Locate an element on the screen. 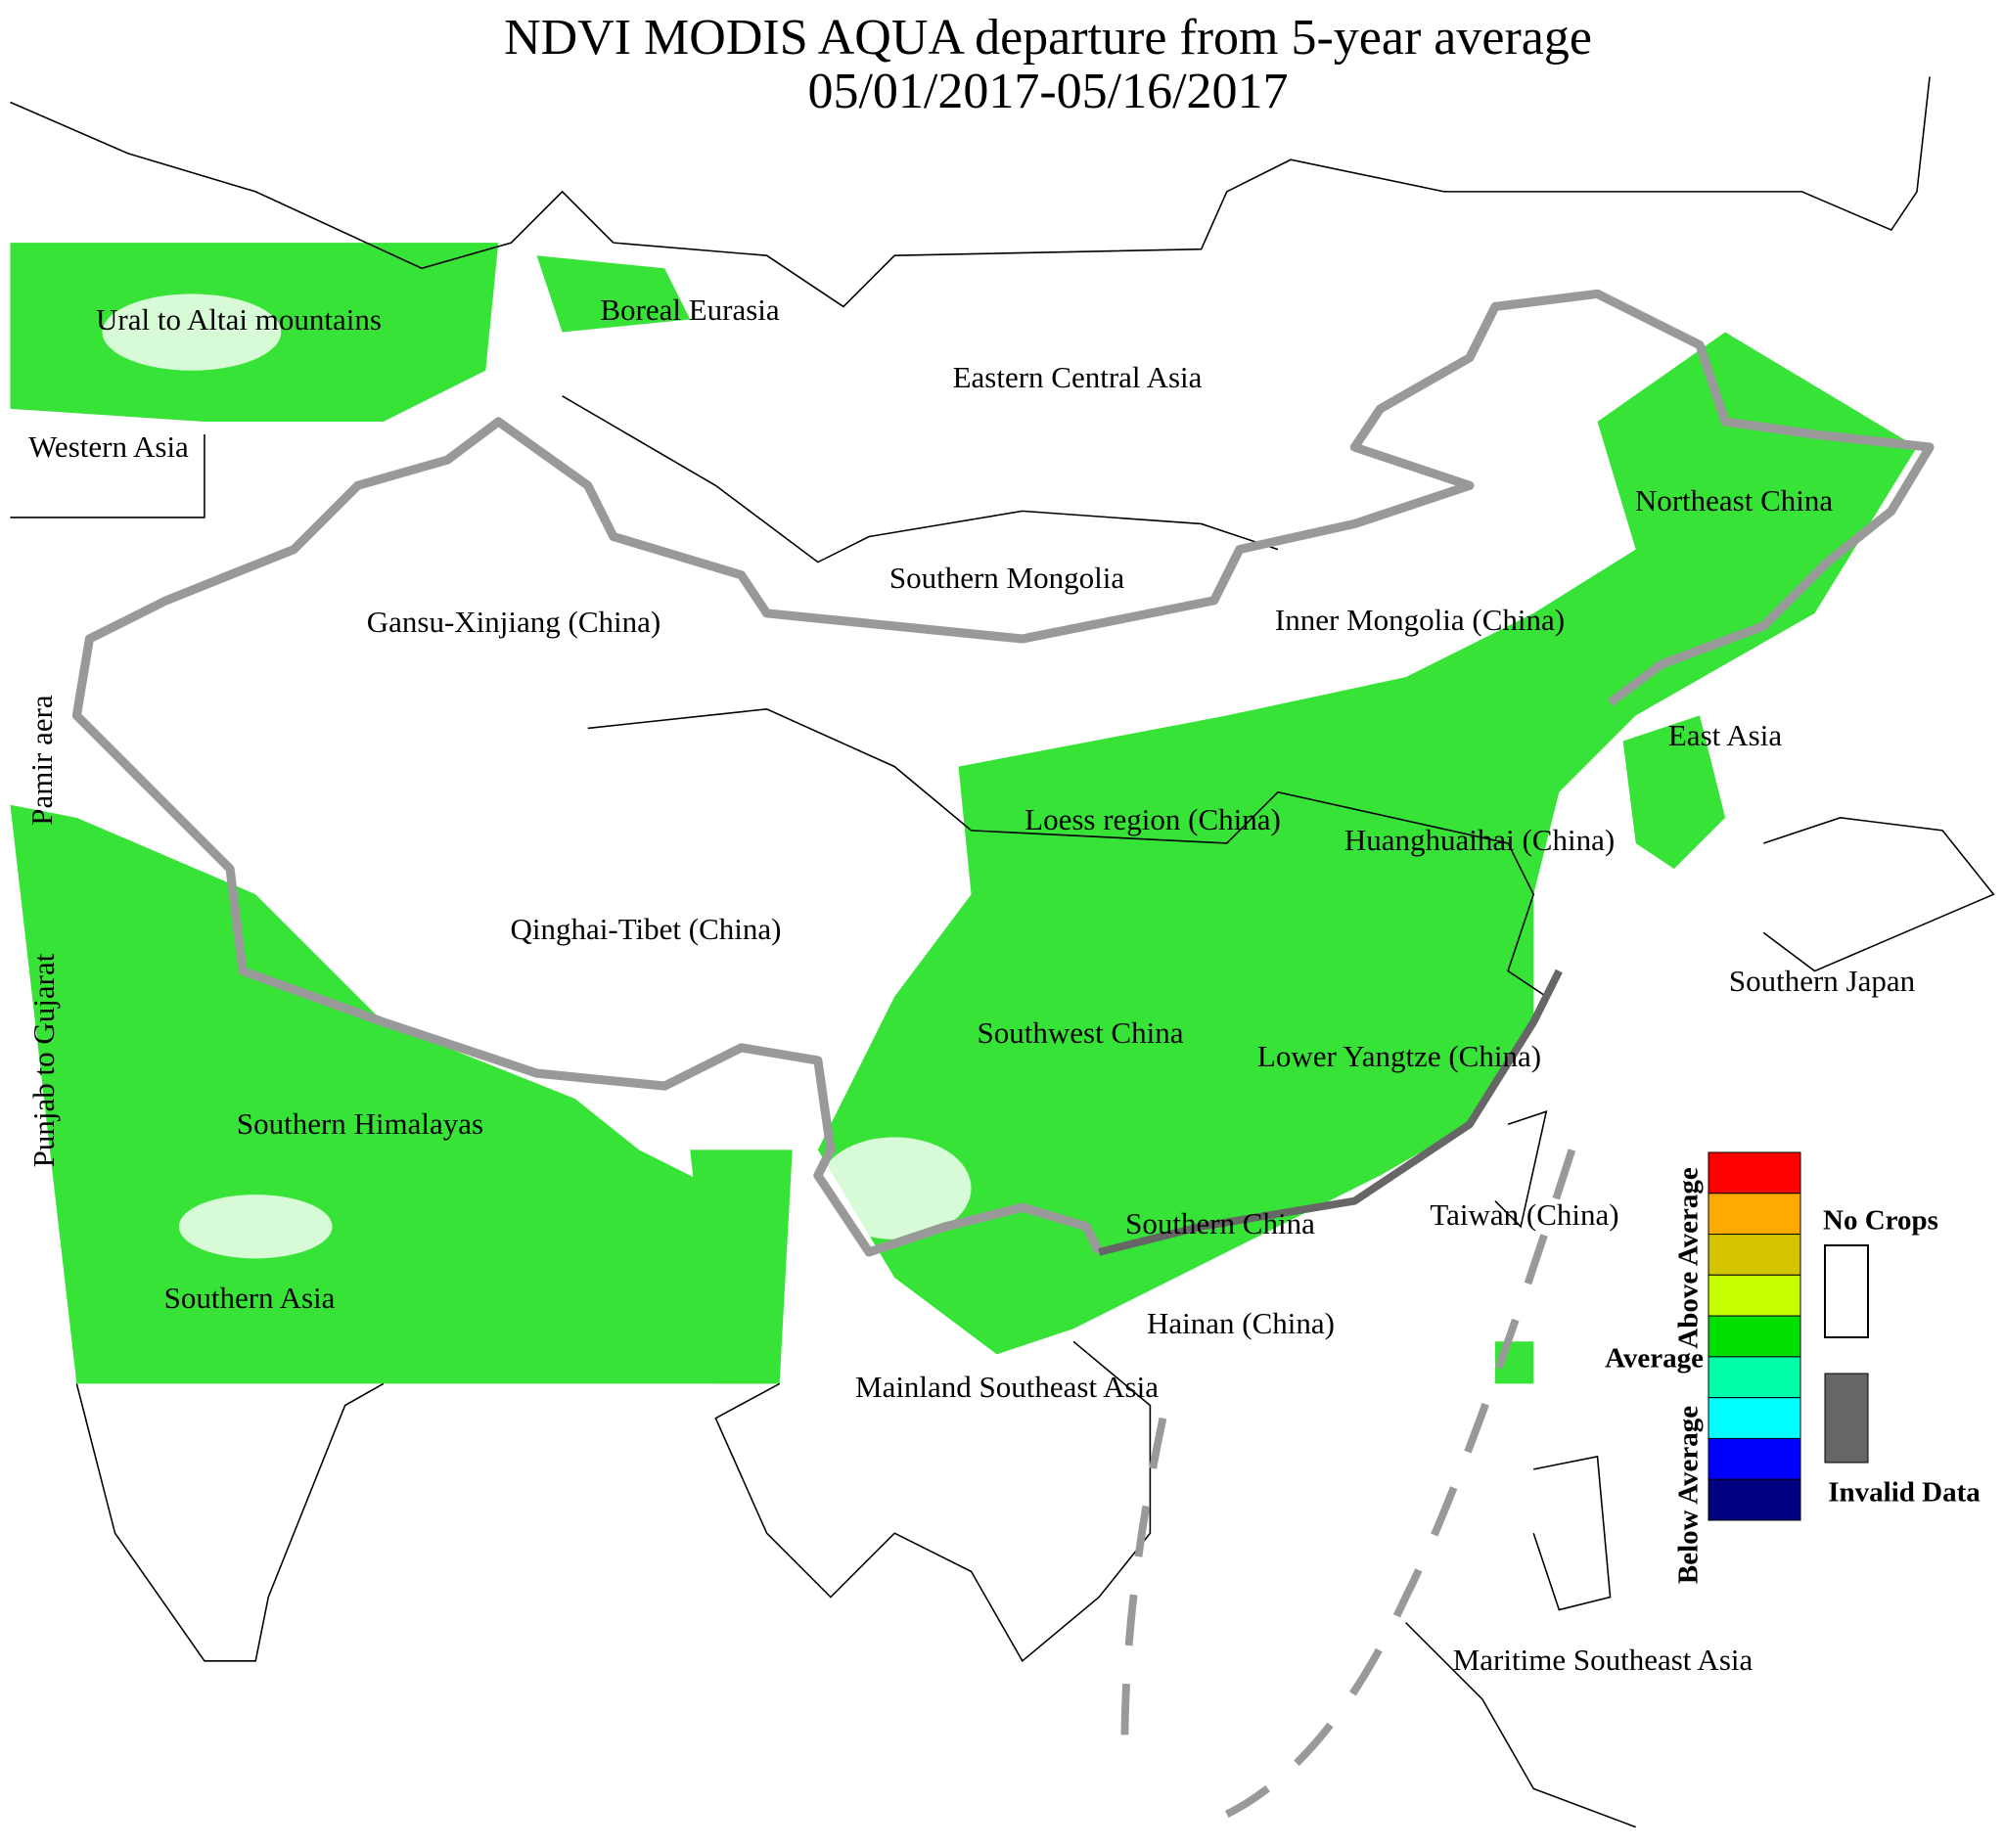  invalid-swatch is located at coordinates (1846, 1418).